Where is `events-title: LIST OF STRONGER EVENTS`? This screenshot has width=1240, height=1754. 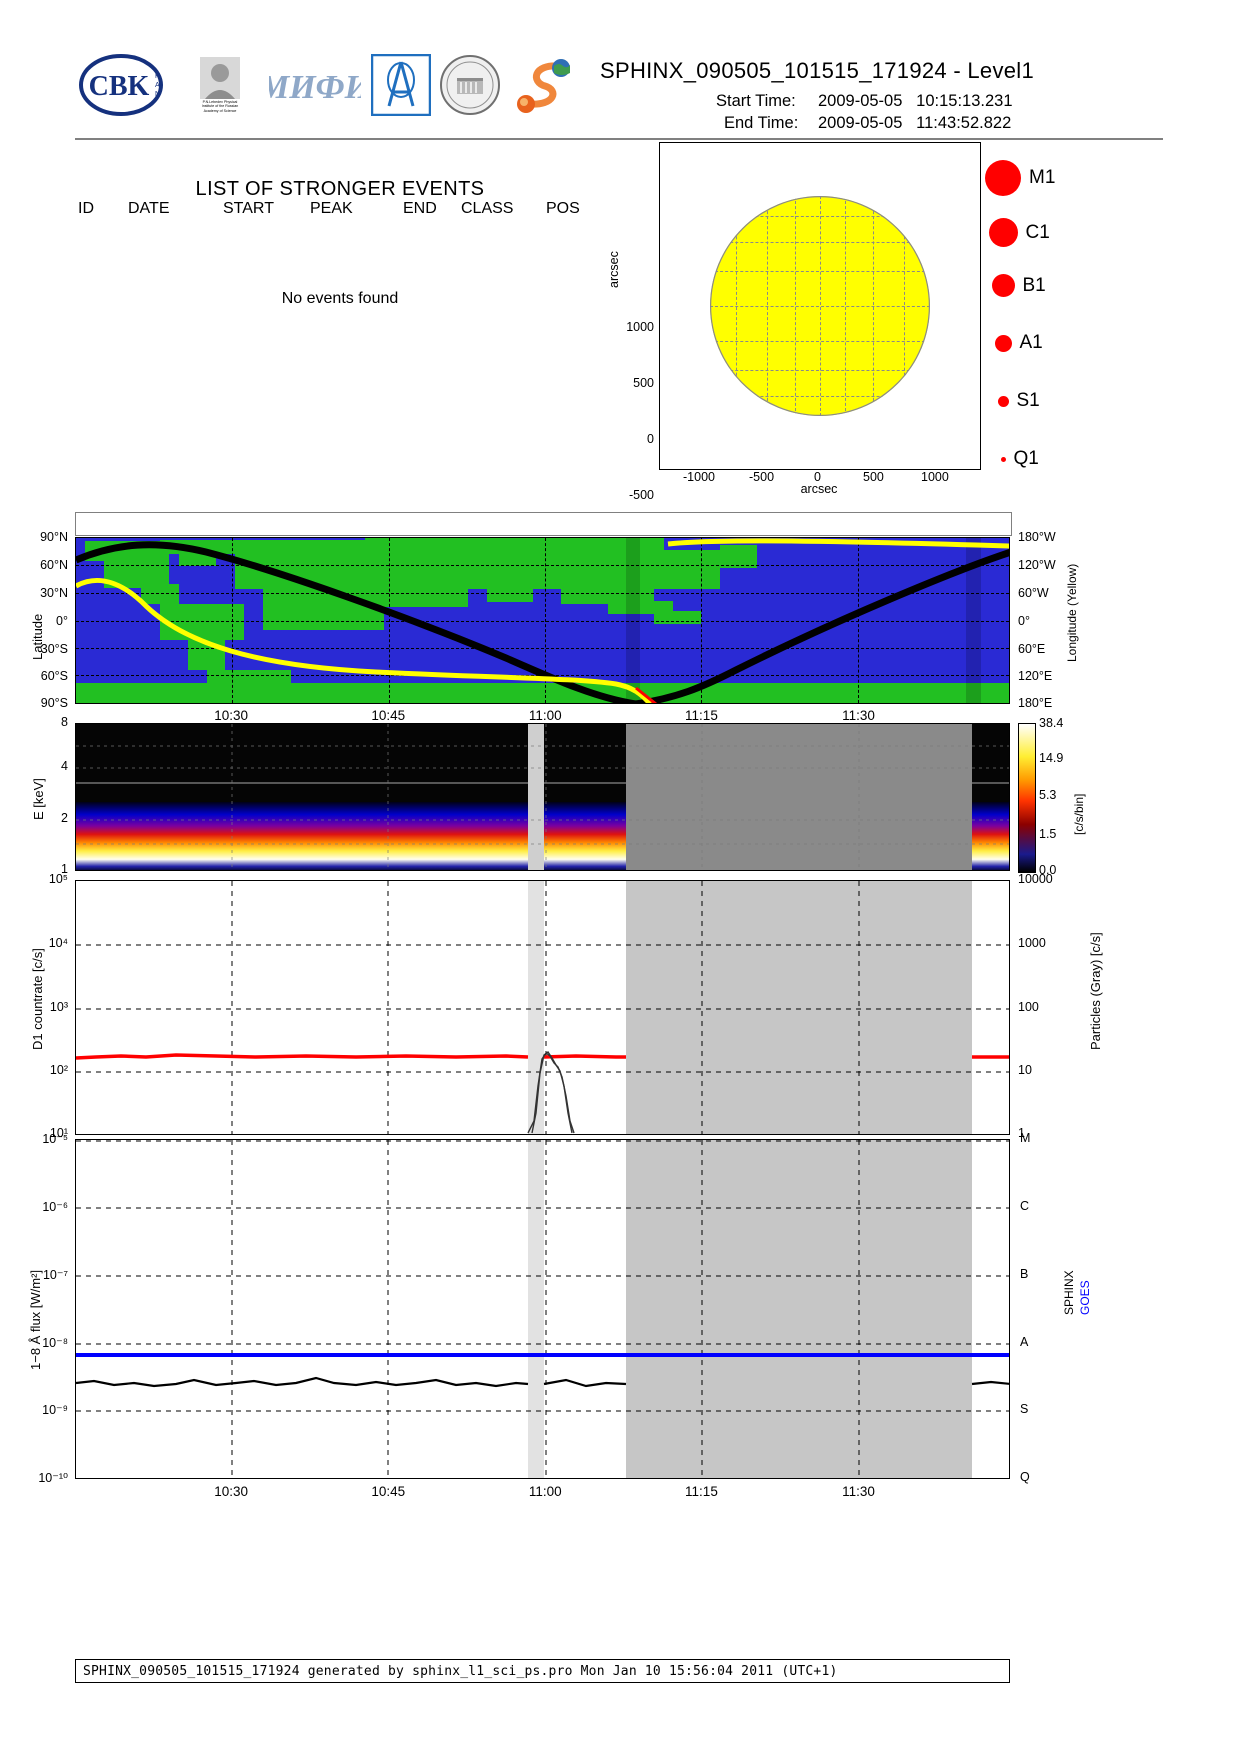
events-title: LIST OF STRONGER EVENTS is located at coordinates (340, 189).